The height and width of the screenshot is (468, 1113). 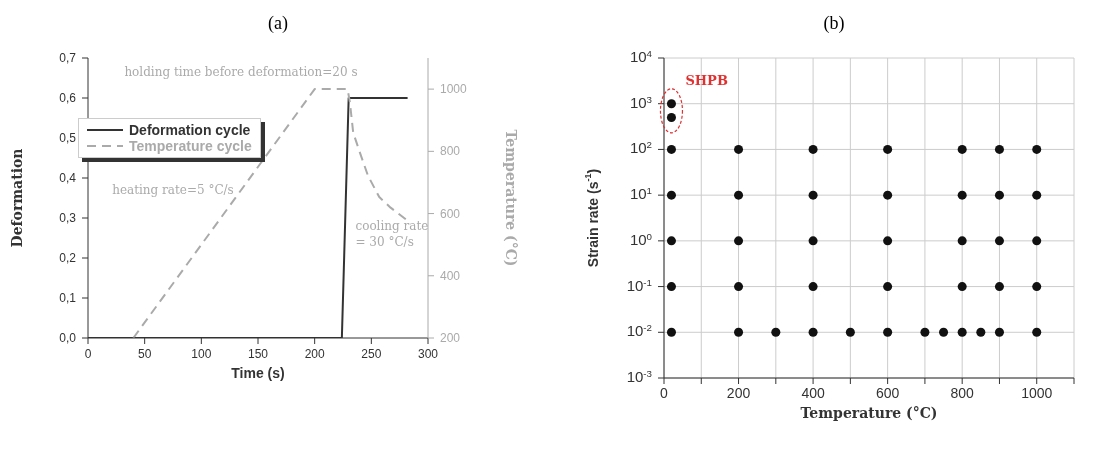 I want to click on legend-label: Temperature cycle, so click(x=190, y=146).